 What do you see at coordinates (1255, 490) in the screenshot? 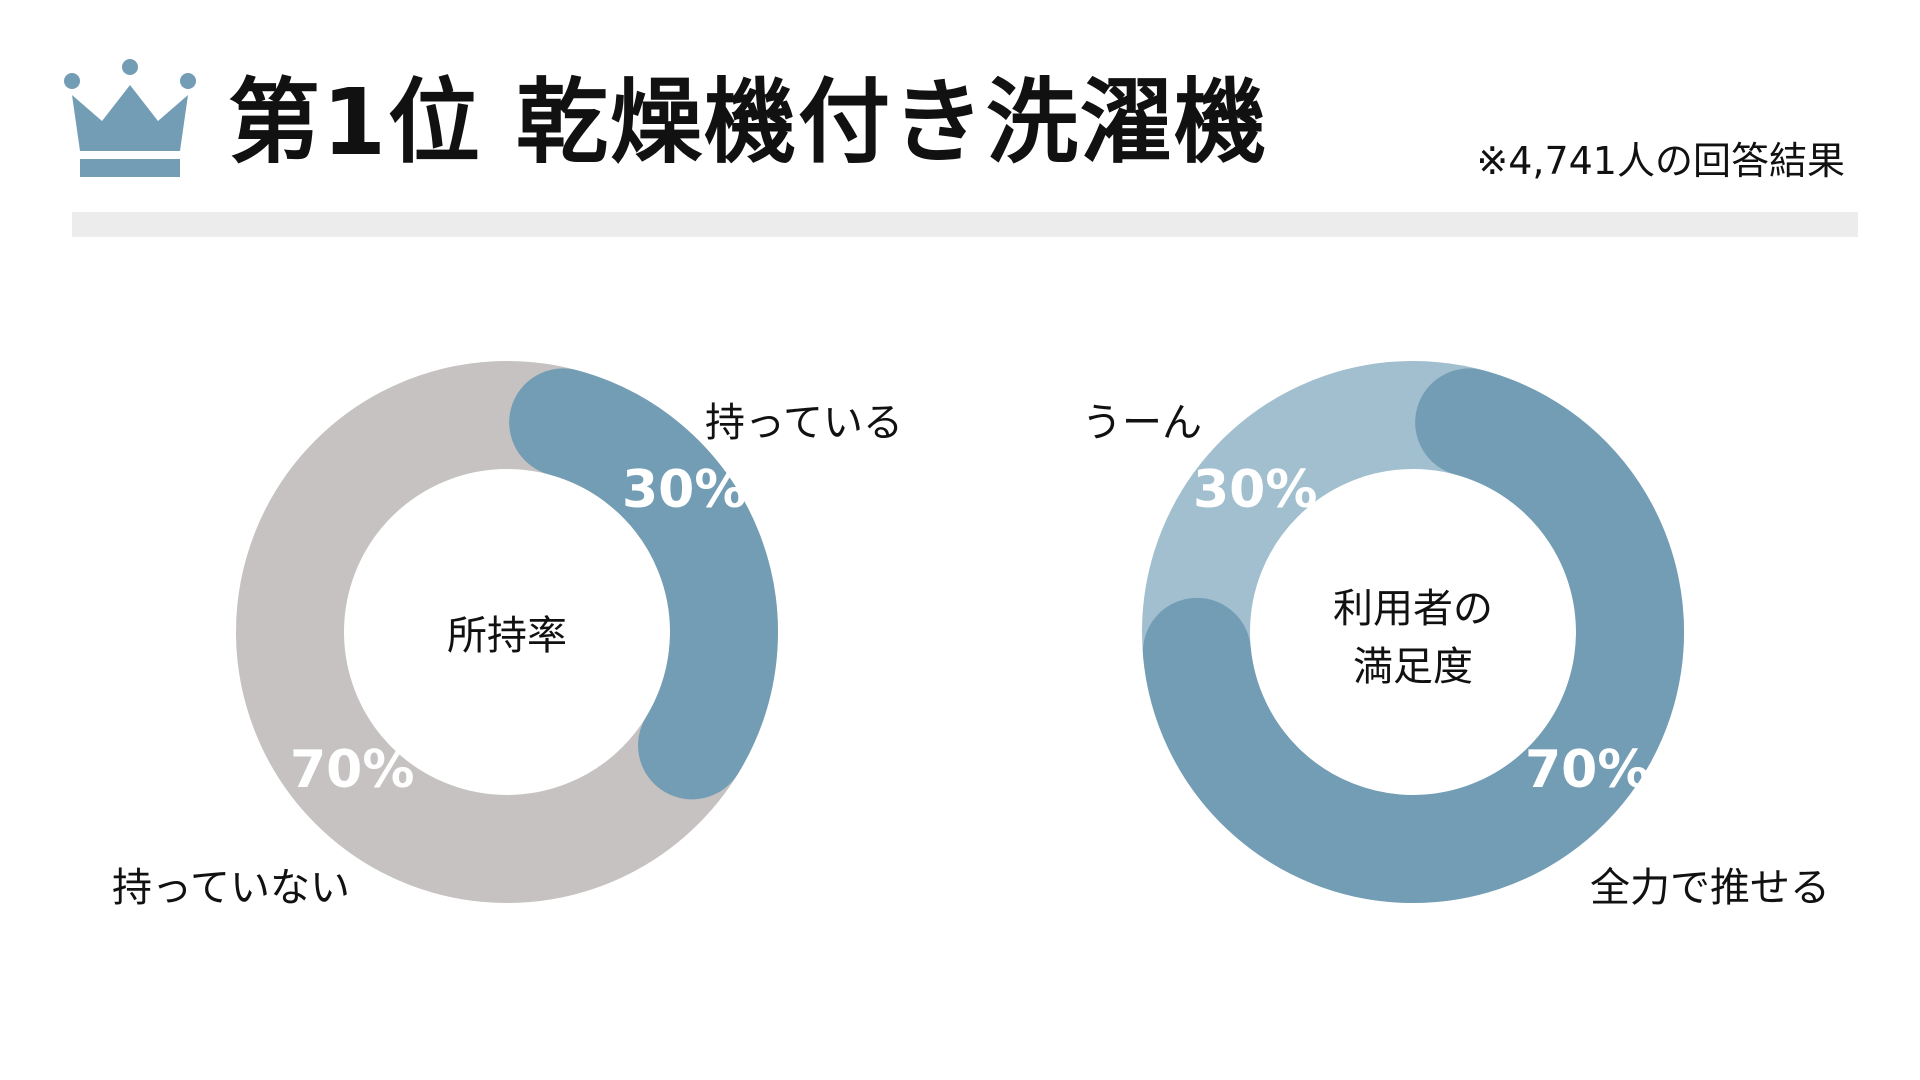
I see `donut2-value-meh: 30%` at bounding box center [1255, 490].